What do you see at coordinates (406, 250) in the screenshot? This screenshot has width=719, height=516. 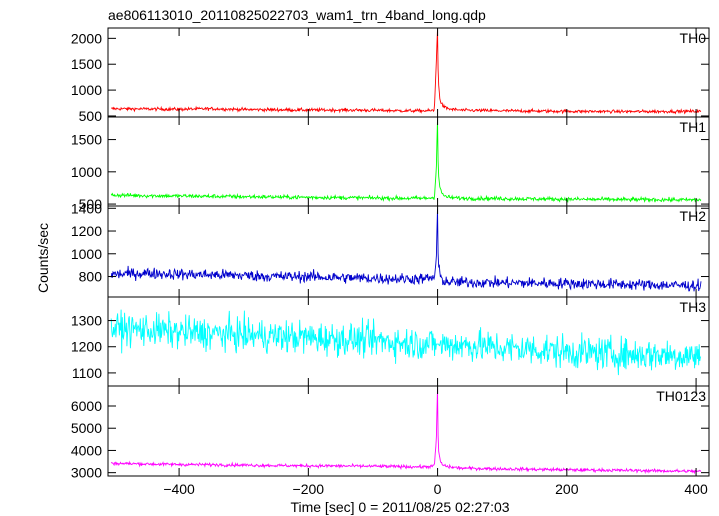 I see `series-line-th2` at bounding box center [406, 250].